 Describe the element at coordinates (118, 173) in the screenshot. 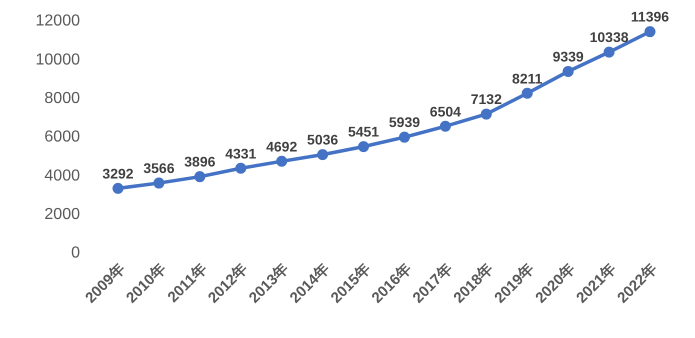

I see `data-label: 3292` at that location.